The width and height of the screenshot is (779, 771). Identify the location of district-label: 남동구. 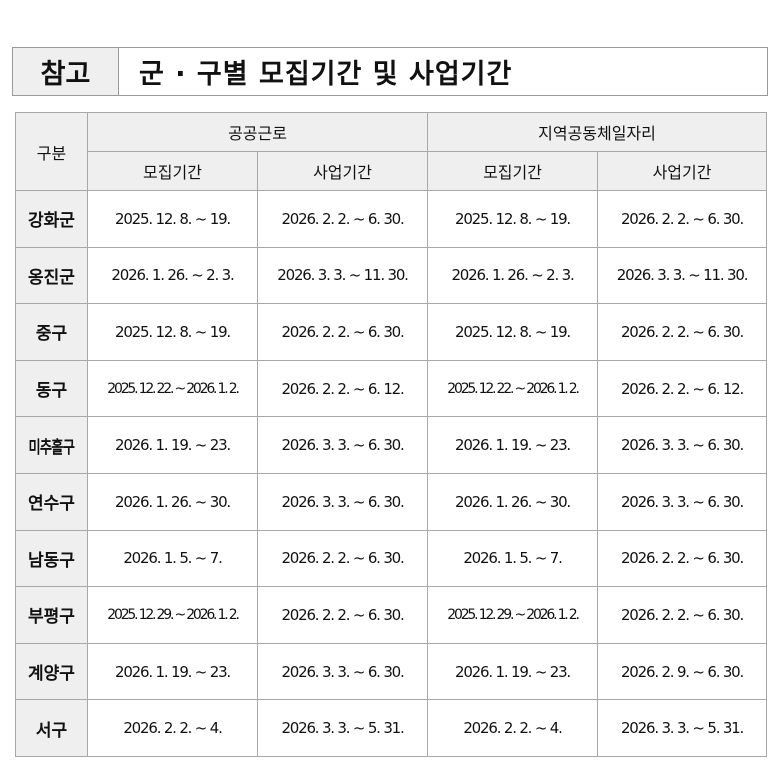
(51, 558).